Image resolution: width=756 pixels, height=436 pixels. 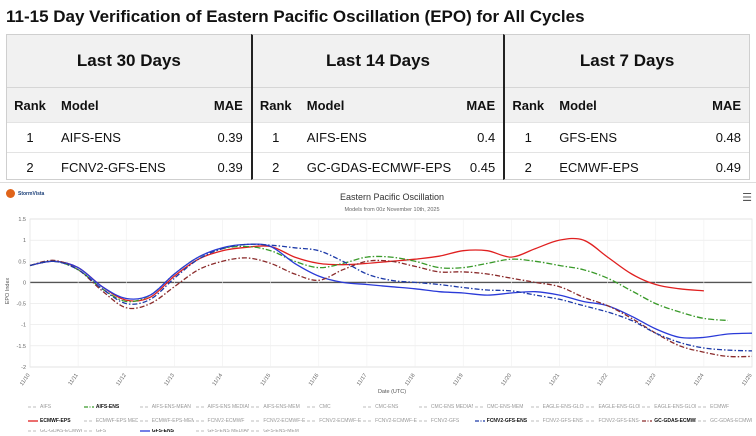 I want to click on chart-subtitle: Models from 00z November 10th, 2025, so click(x=391, y=210).